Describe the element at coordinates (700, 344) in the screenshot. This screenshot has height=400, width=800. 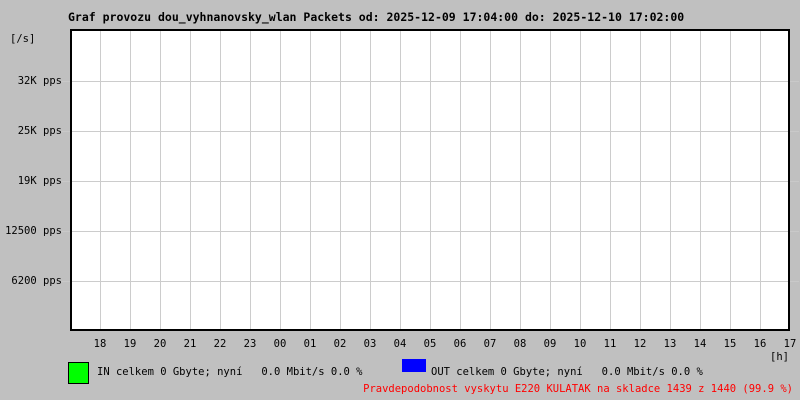
I see `x-axis-tick-label: 14` at that location.